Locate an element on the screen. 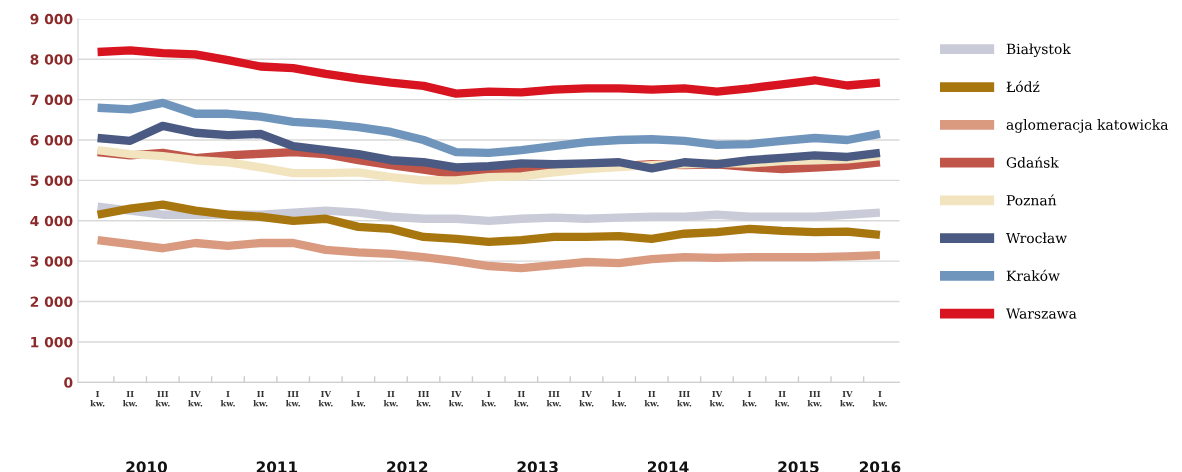 The width and height of the screenshot is (1182, 472). y-tick-label: 0 is located at coordinates (68, 382).